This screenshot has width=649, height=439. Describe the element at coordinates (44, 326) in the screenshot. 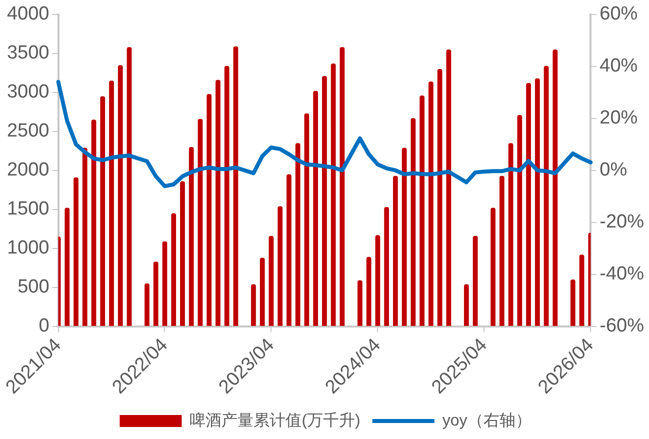

I see `y-tick-label: 0` at that location.